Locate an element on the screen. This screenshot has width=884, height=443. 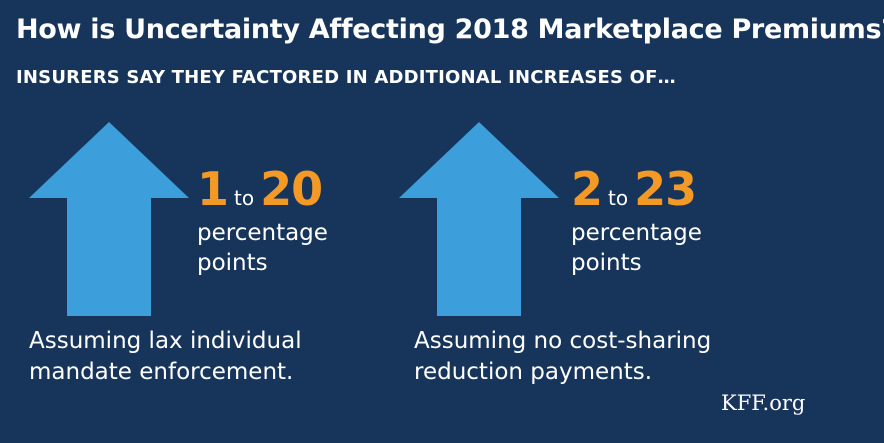
range-low: 1 is located at coordinates (213, 189).